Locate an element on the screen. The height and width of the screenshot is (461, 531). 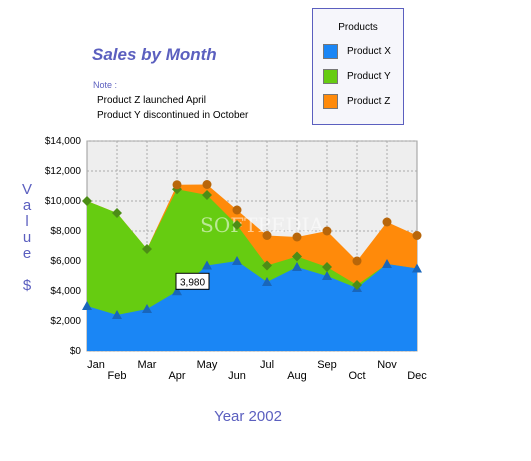
y-tick-label: $2,000 is located at coordinates (65, 321).